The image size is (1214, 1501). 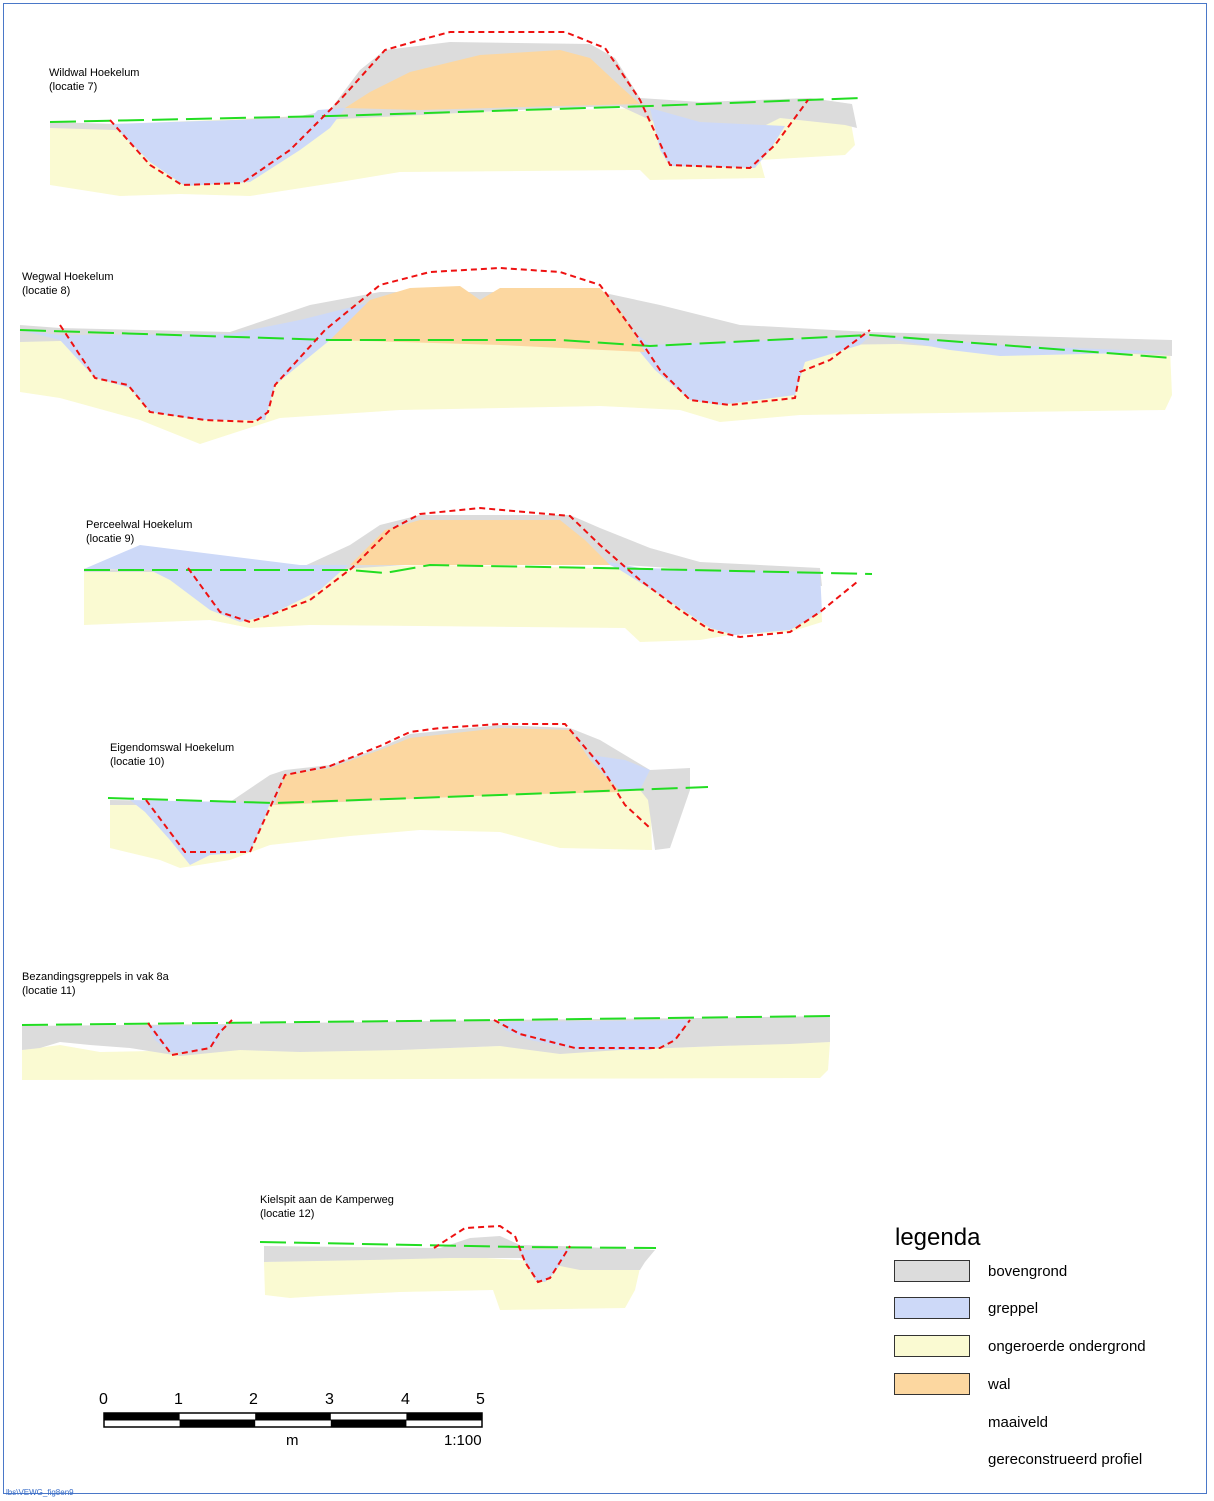 What do you see at coordinates (40, 1492) in the screenshot?
I see `footer-reference: lbs\VEWG_fig8en9` at bounding box center [40, 1492].